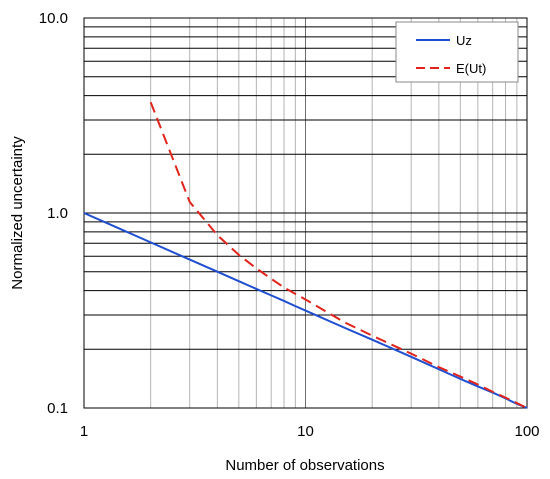  I want to click on y-tick-label: 1.0, so click(57, 213).